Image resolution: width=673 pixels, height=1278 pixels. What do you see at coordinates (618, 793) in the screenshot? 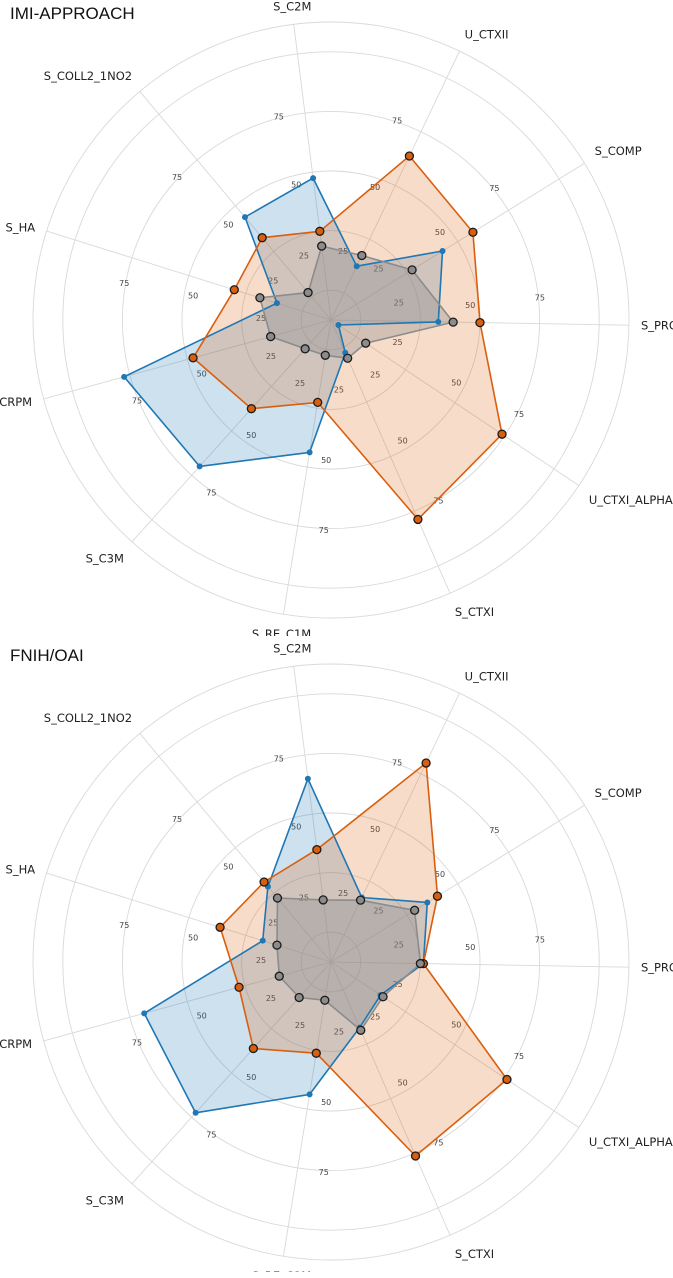
I see `axis-label: S_COMP` at bounding box center [618, 793].